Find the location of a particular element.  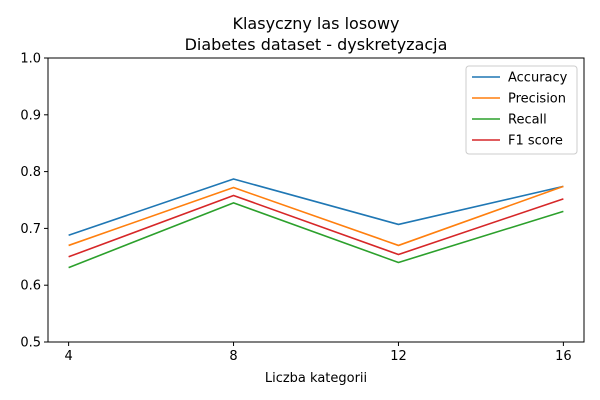

series-line-recall is located at coordinates (316, 235).